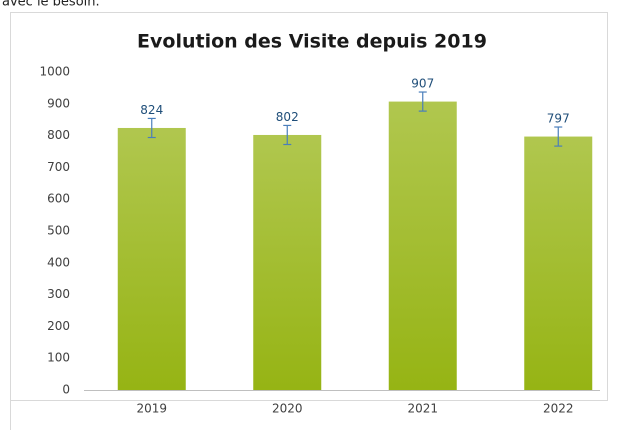 This screenshot has height=430, width=621. I want to click on x-tick-label: 2022, so click(558, 409).